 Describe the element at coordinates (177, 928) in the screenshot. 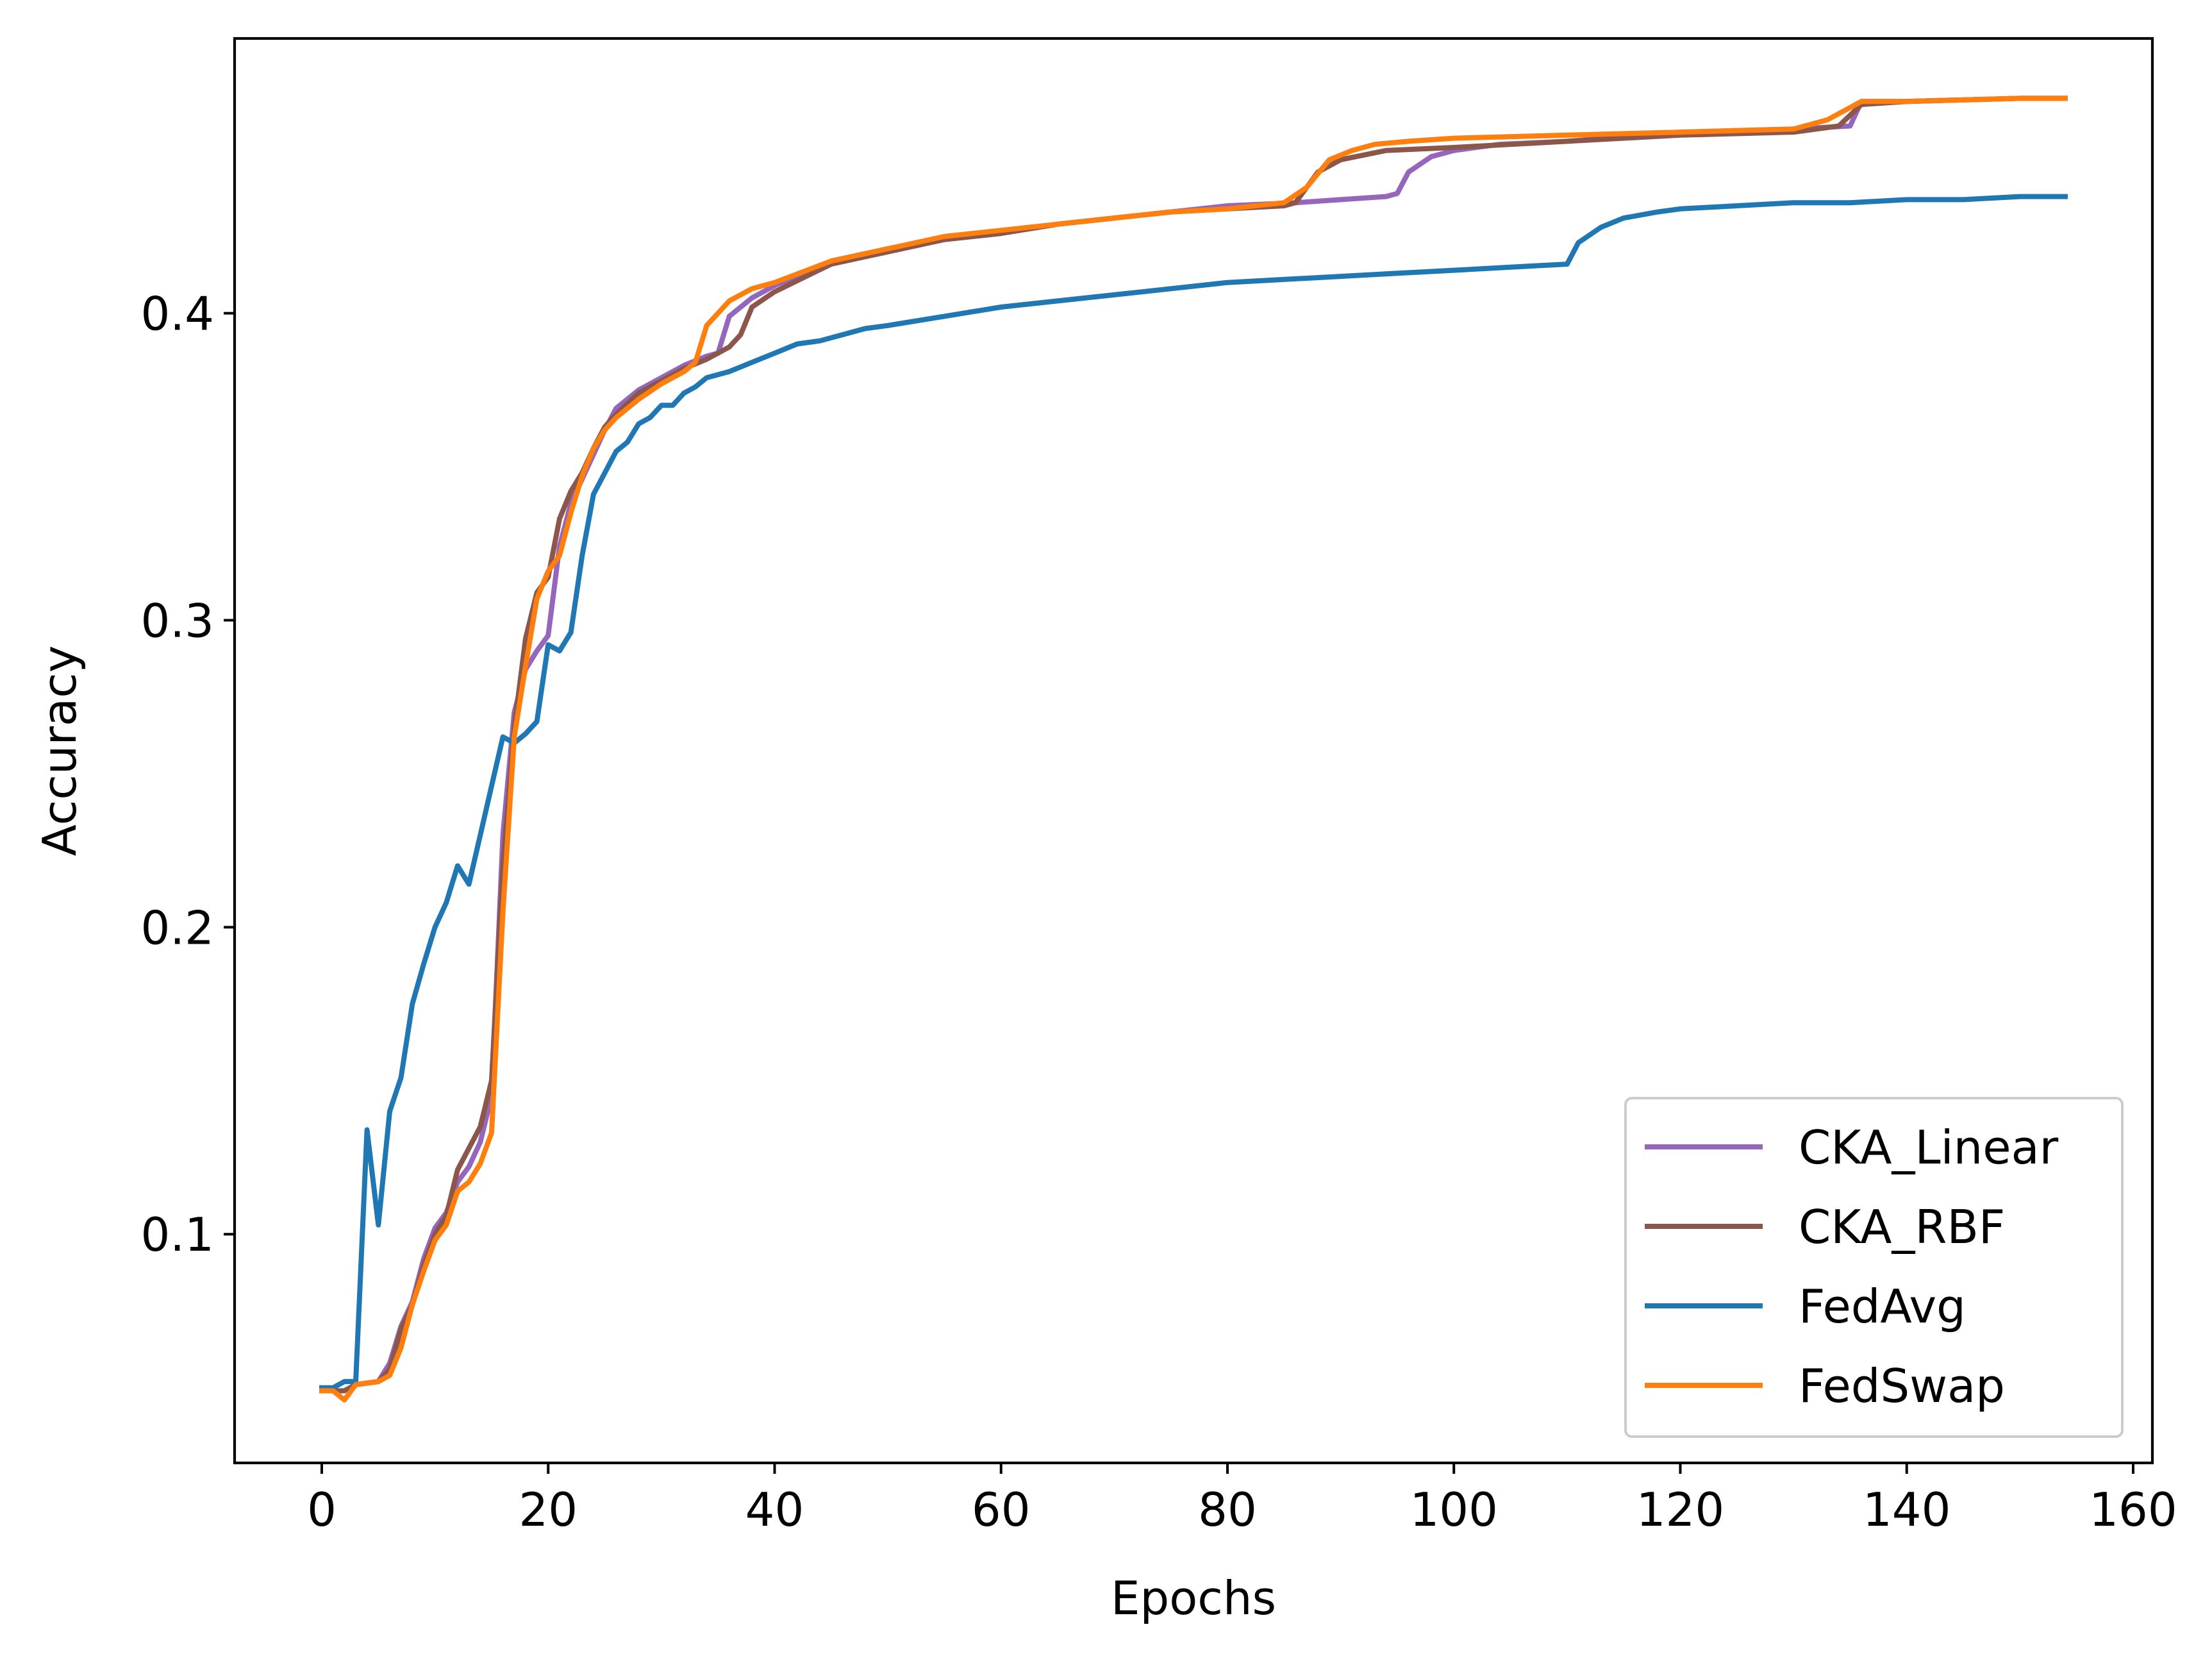

I see `y-tick-label: 0.2` at that location.